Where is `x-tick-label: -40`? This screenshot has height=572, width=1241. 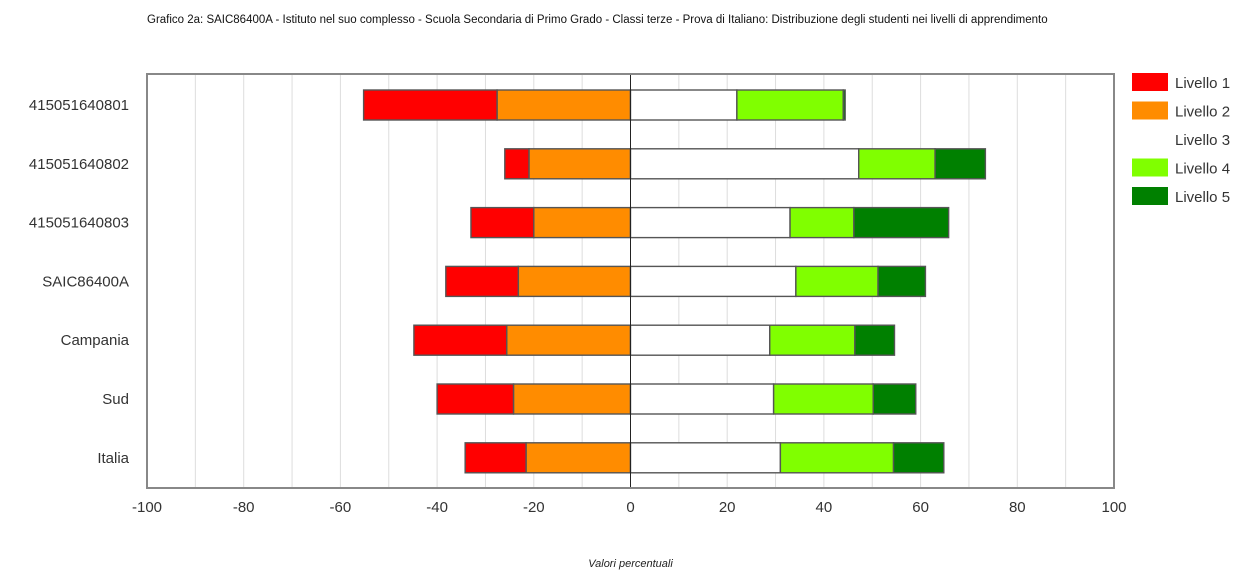 x-tick-label: -40 is located at coordinates (437, 507).